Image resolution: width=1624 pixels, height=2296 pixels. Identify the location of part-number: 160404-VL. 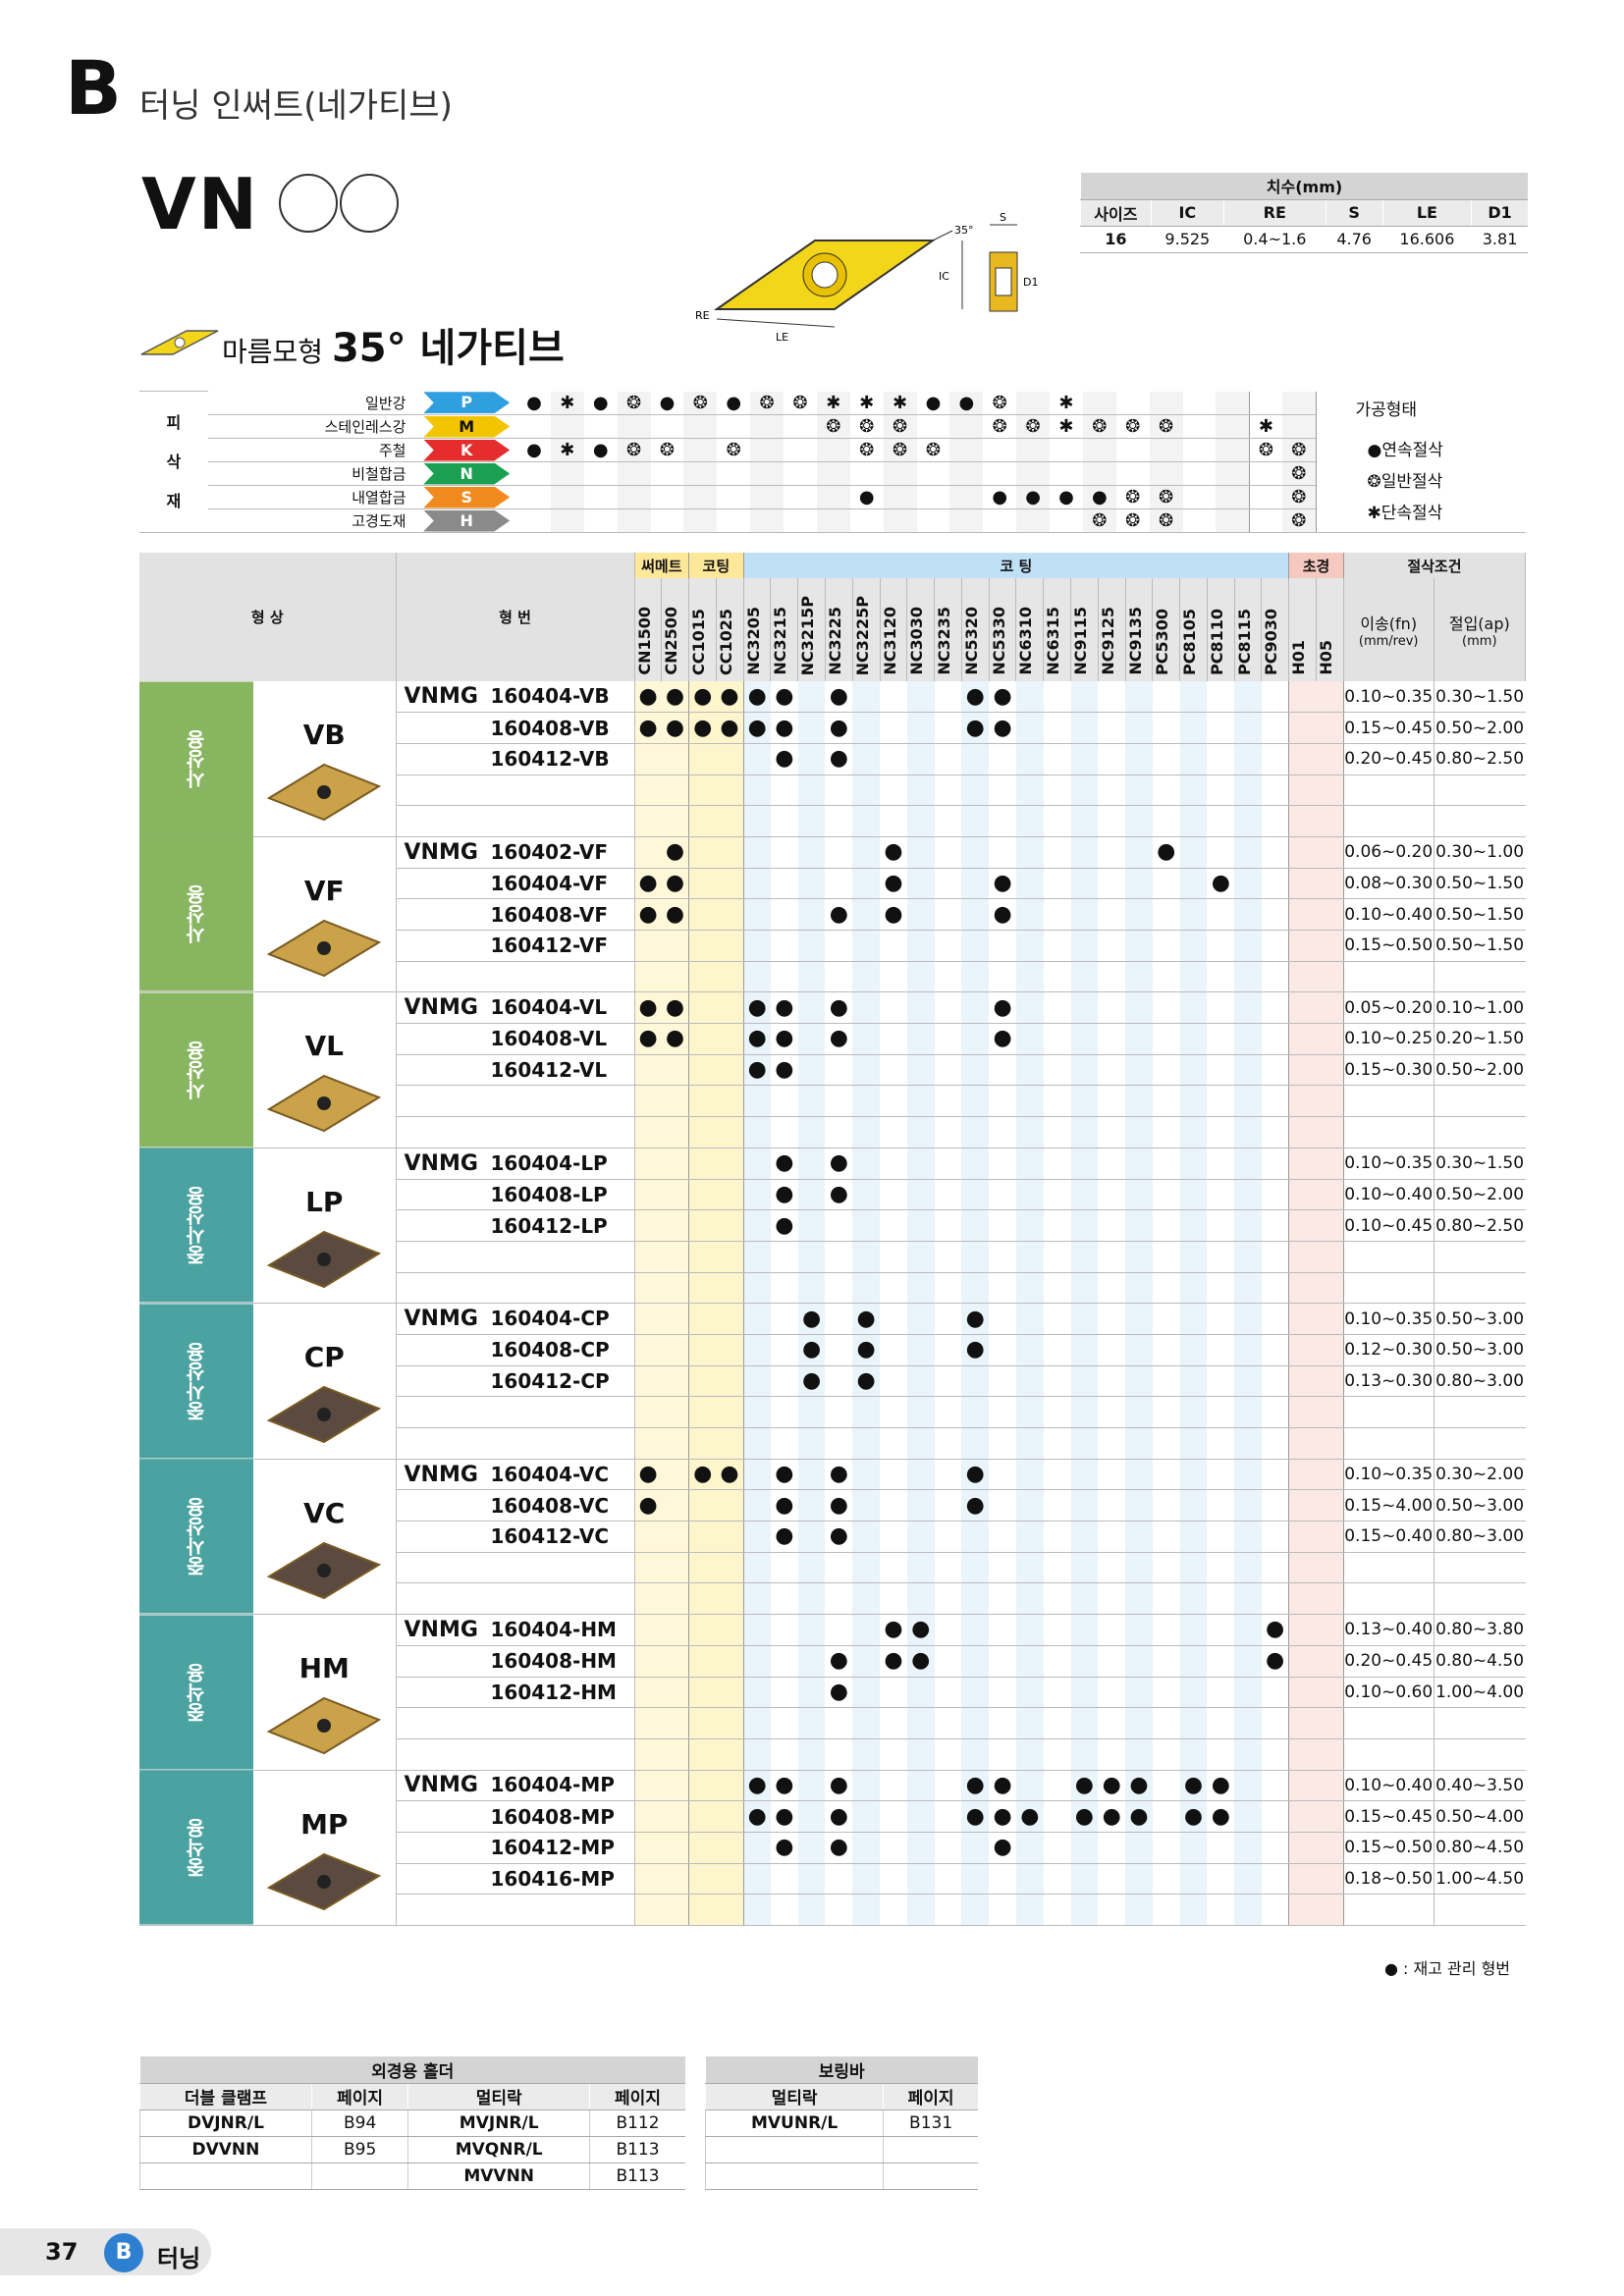
(549, 1007).